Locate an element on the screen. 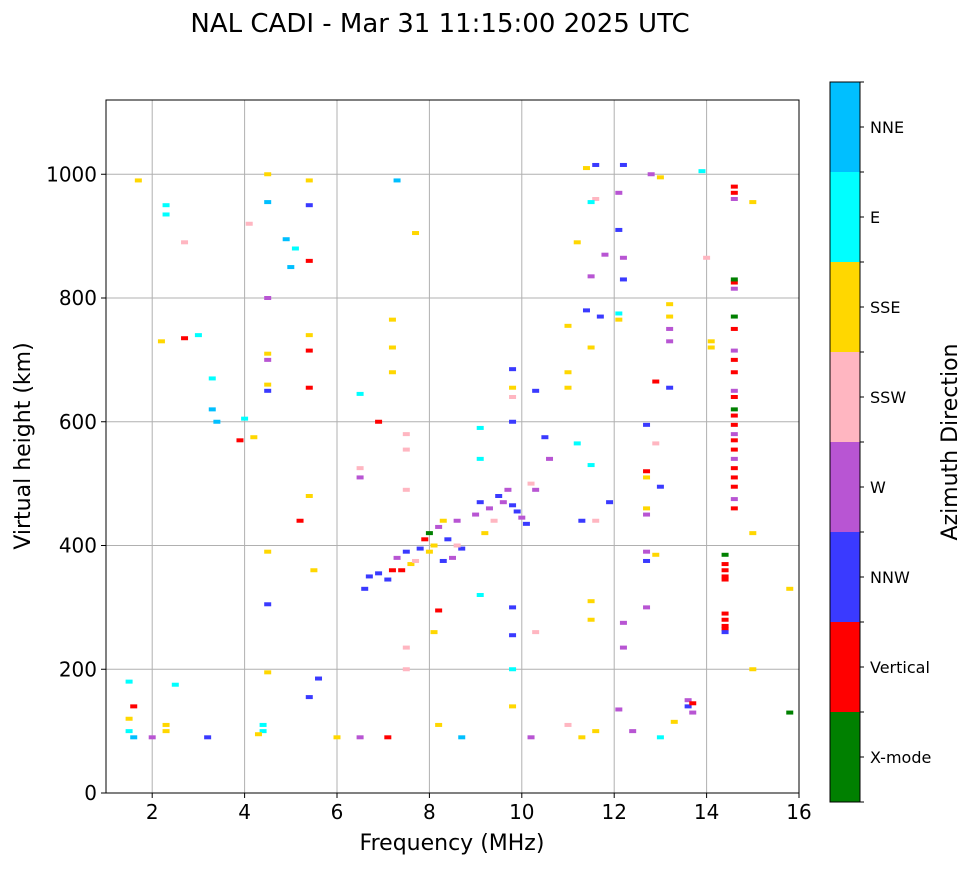 The width and height of the screenshot is (972, 869). y-tick-label: 600 is located at coordinates (78, 422).